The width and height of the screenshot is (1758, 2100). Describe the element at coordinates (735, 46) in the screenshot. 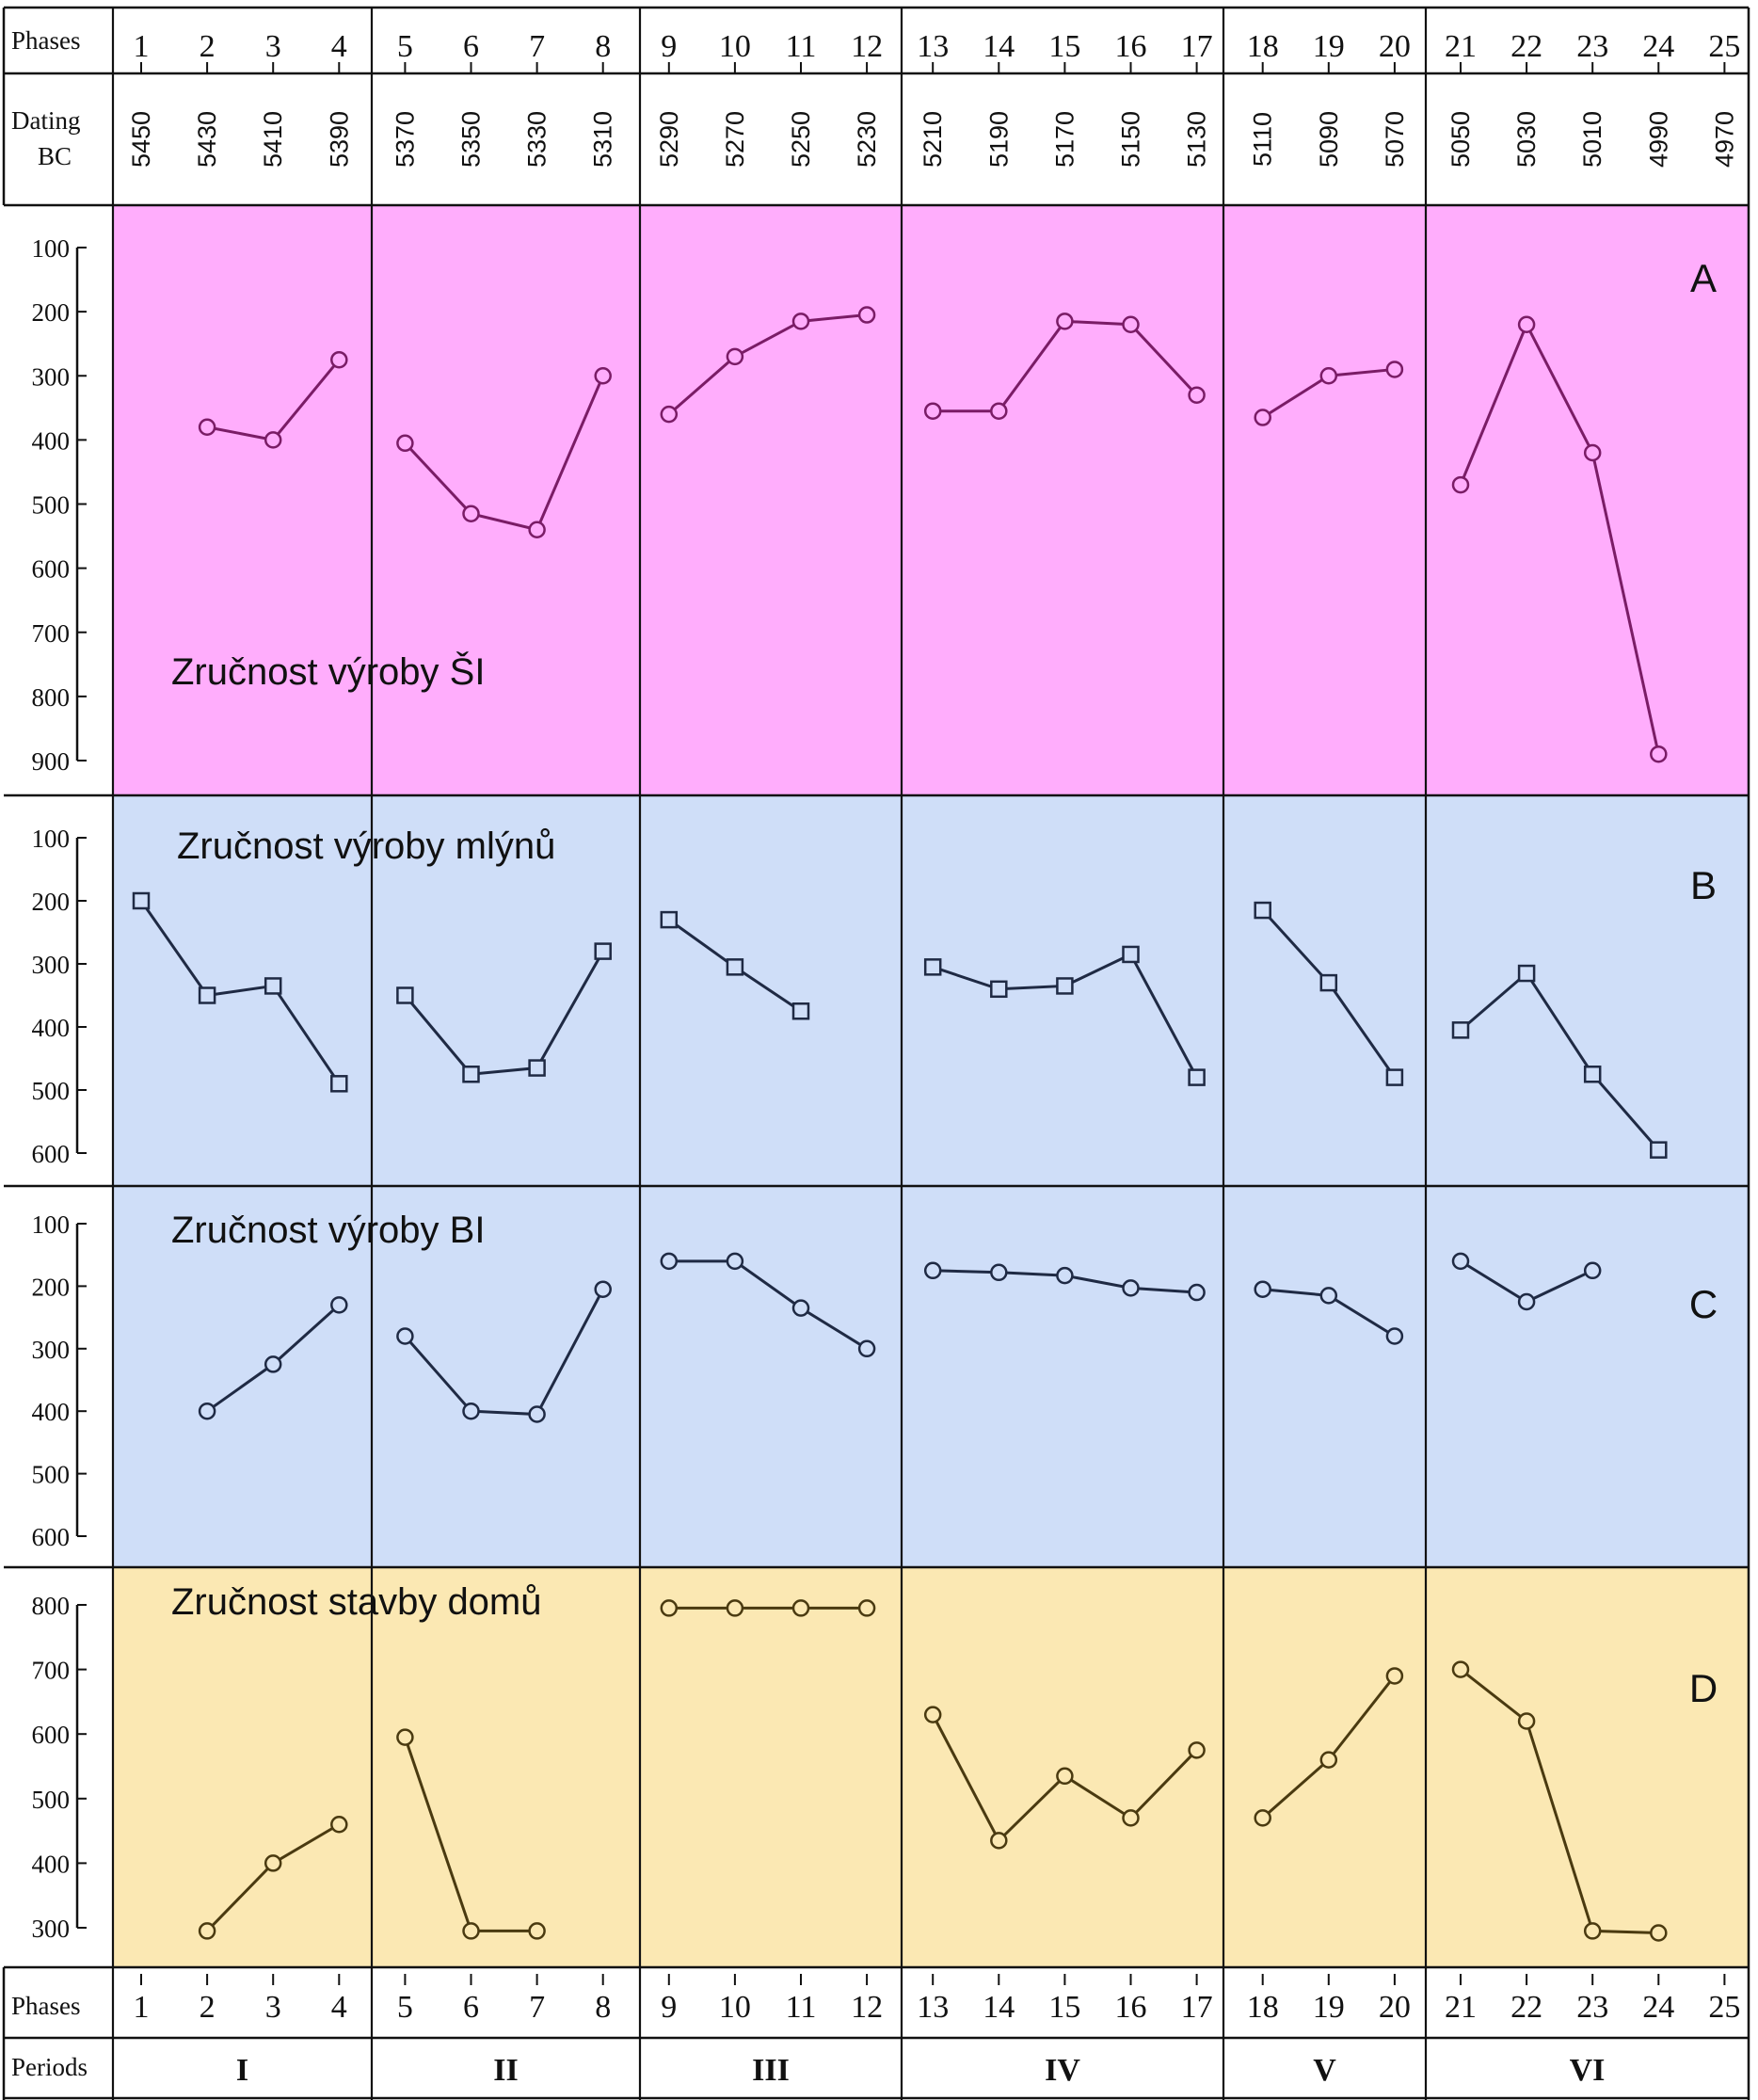

I see `phase-number-top: 10` at that location.